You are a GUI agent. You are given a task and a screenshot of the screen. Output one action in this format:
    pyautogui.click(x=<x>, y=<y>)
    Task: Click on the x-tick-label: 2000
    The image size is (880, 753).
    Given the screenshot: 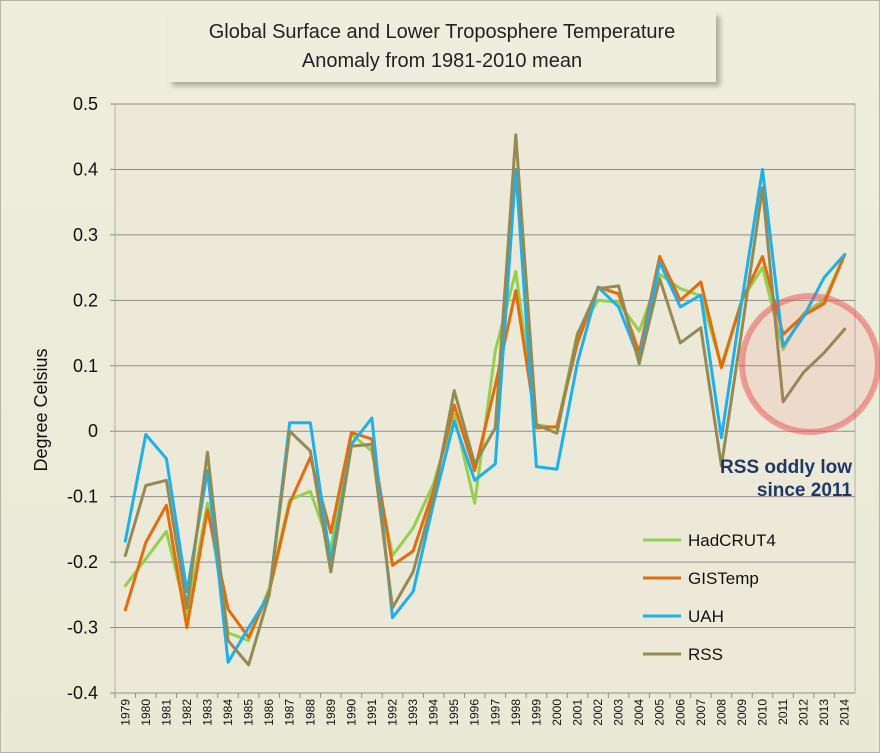 What is the action you would take?
    pyautogui.click(x=557, y=712)
    